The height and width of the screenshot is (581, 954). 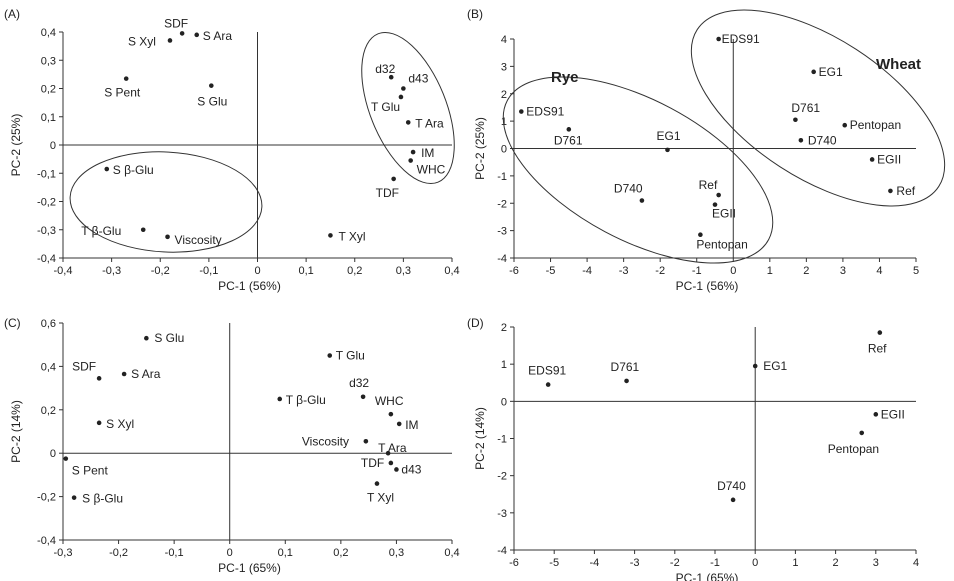 What do you see at coordinates (48, 90) in the screenshot?
I see `p1-ytick-label: 0,2` at bounding box center [48, 90].